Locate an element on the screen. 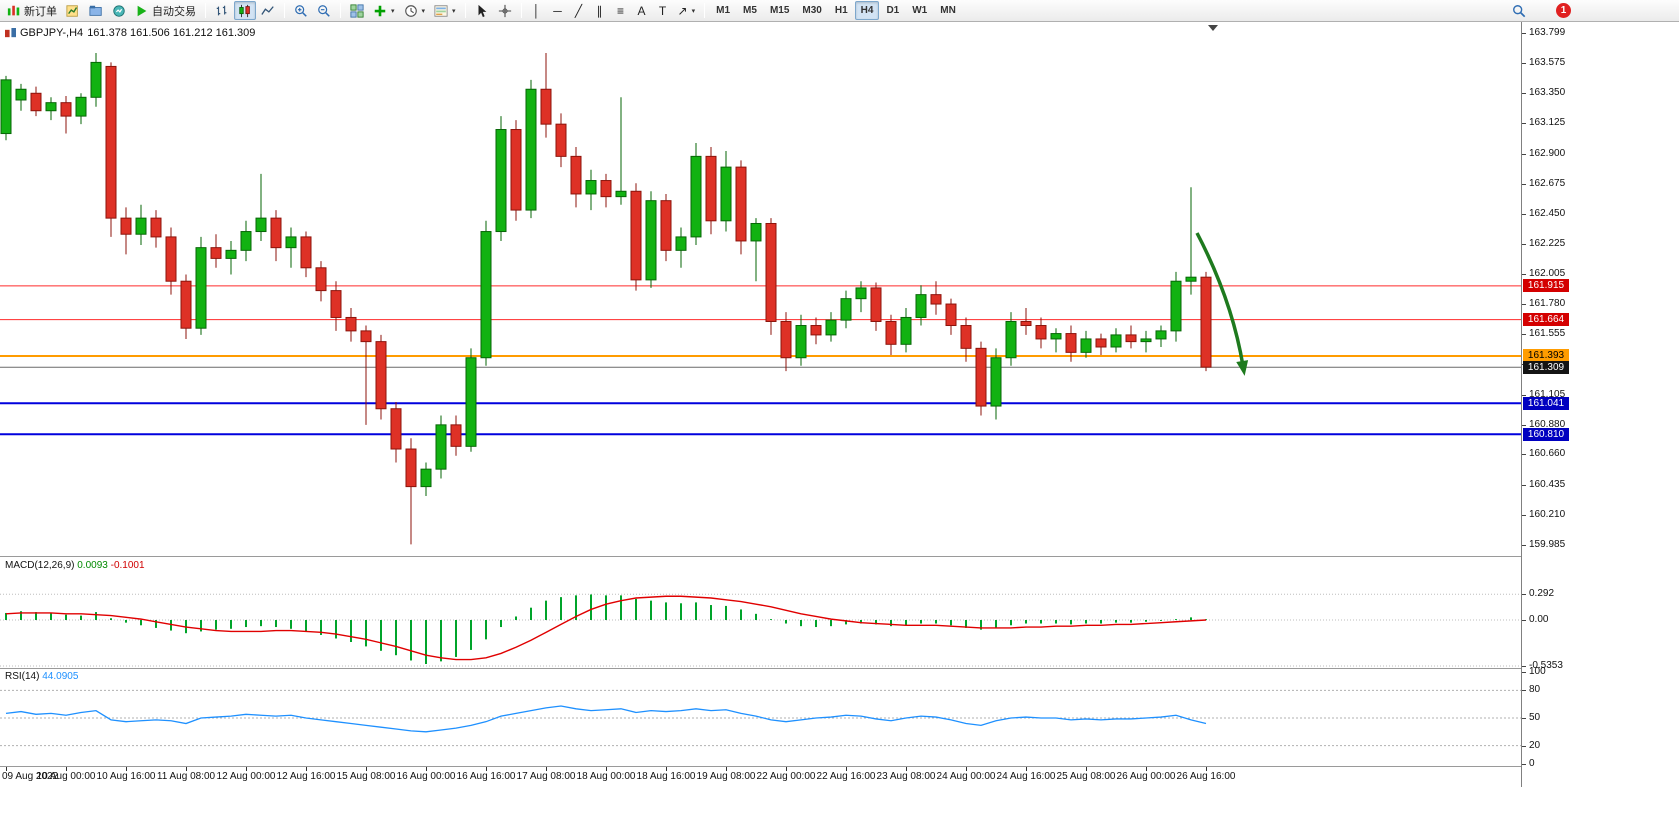 The width and height of the screenshot is (1679, 837). line-chart-button is located at coordinates (268, 10).